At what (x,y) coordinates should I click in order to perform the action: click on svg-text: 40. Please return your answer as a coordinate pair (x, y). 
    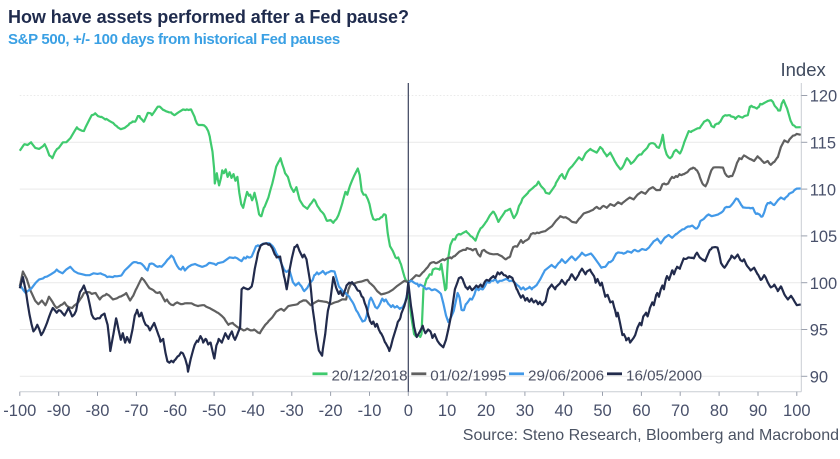
    Looking at the image, I should click on (564, 411).